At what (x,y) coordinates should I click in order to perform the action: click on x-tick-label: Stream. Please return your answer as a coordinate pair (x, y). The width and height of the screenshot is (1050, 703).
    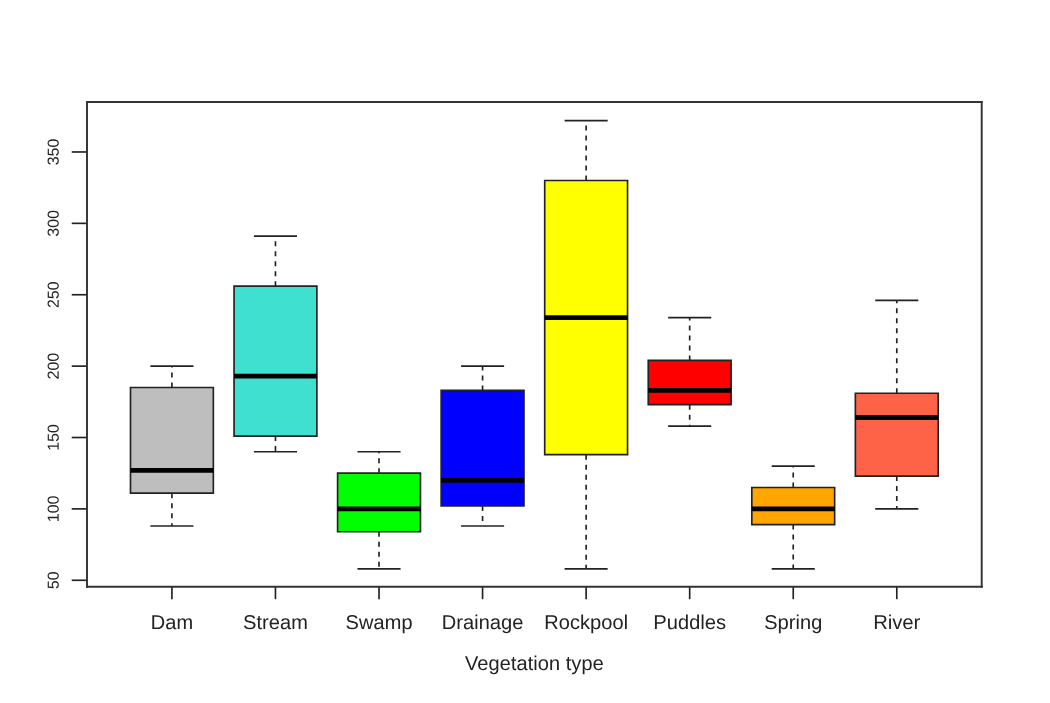
    Looking at the image, I should click on (275, 622).